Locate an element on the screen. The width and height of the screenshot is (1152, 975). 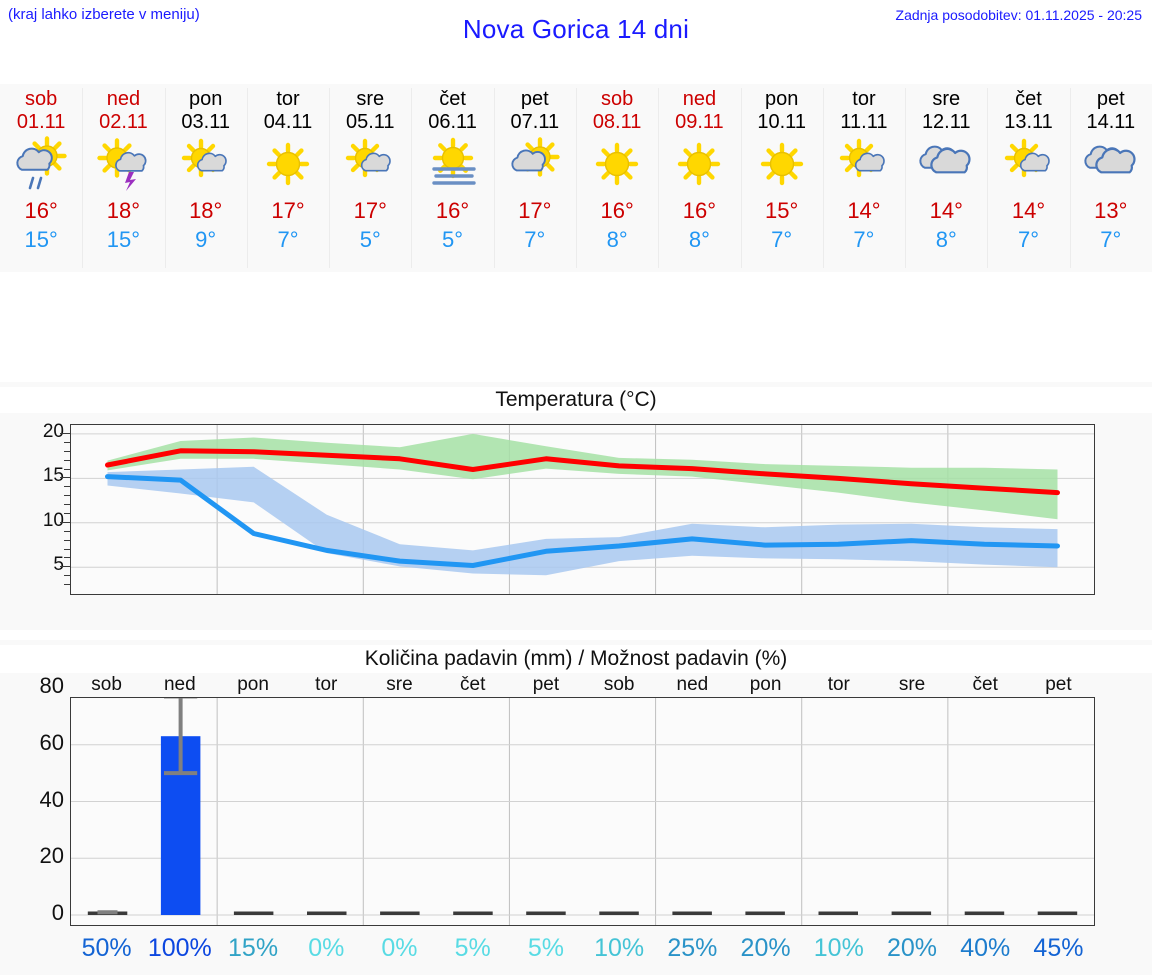
day-of-week-label: ned is located at coordinates (699, 99).